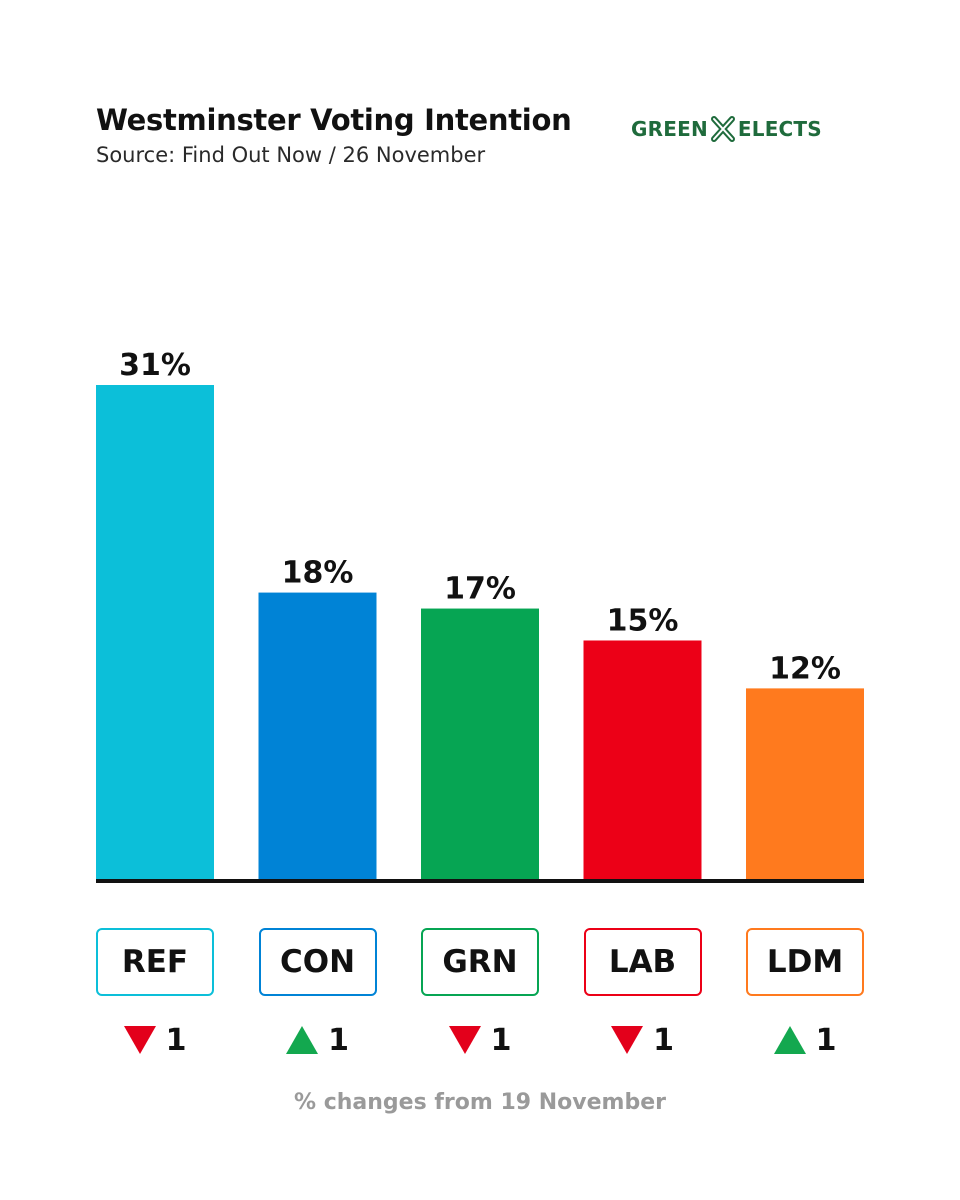  I want to click on chart-subtitle: Source: Find Out Now / 26 November, so click(291, 155).